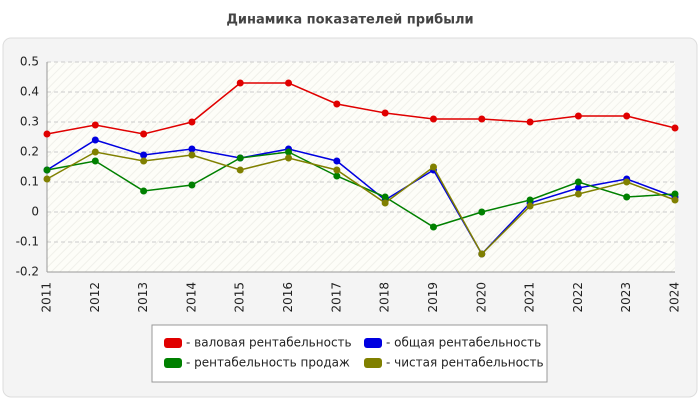 The image size is (700, 400). I want to click on x-tick-label: 2014, so click(191, 297).